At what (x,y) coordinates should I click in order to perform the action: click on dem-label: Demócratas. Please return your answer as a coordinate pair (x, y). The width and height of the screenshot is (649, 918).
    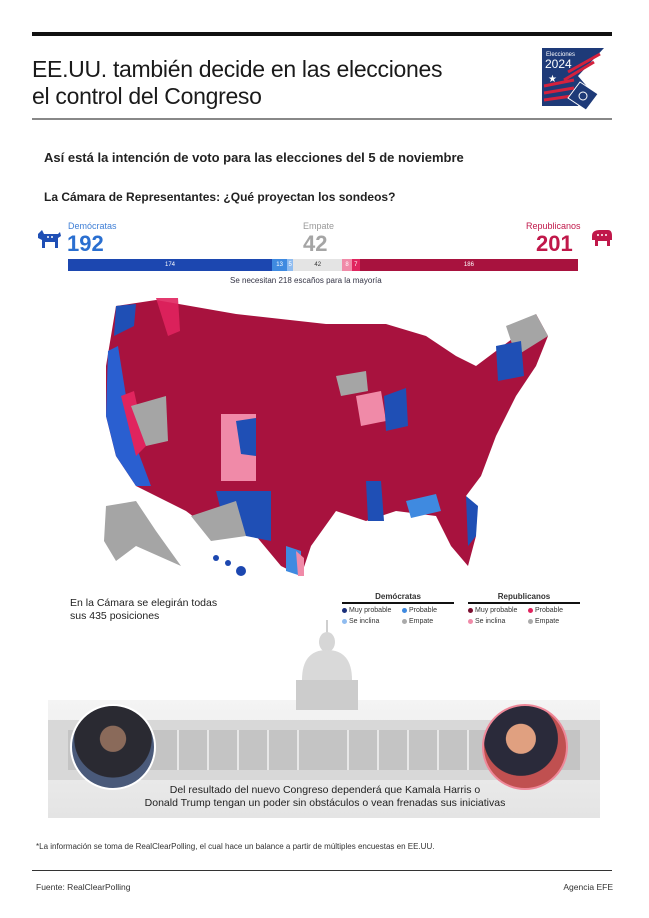
    Looking at the image, I should click on (92, 226).